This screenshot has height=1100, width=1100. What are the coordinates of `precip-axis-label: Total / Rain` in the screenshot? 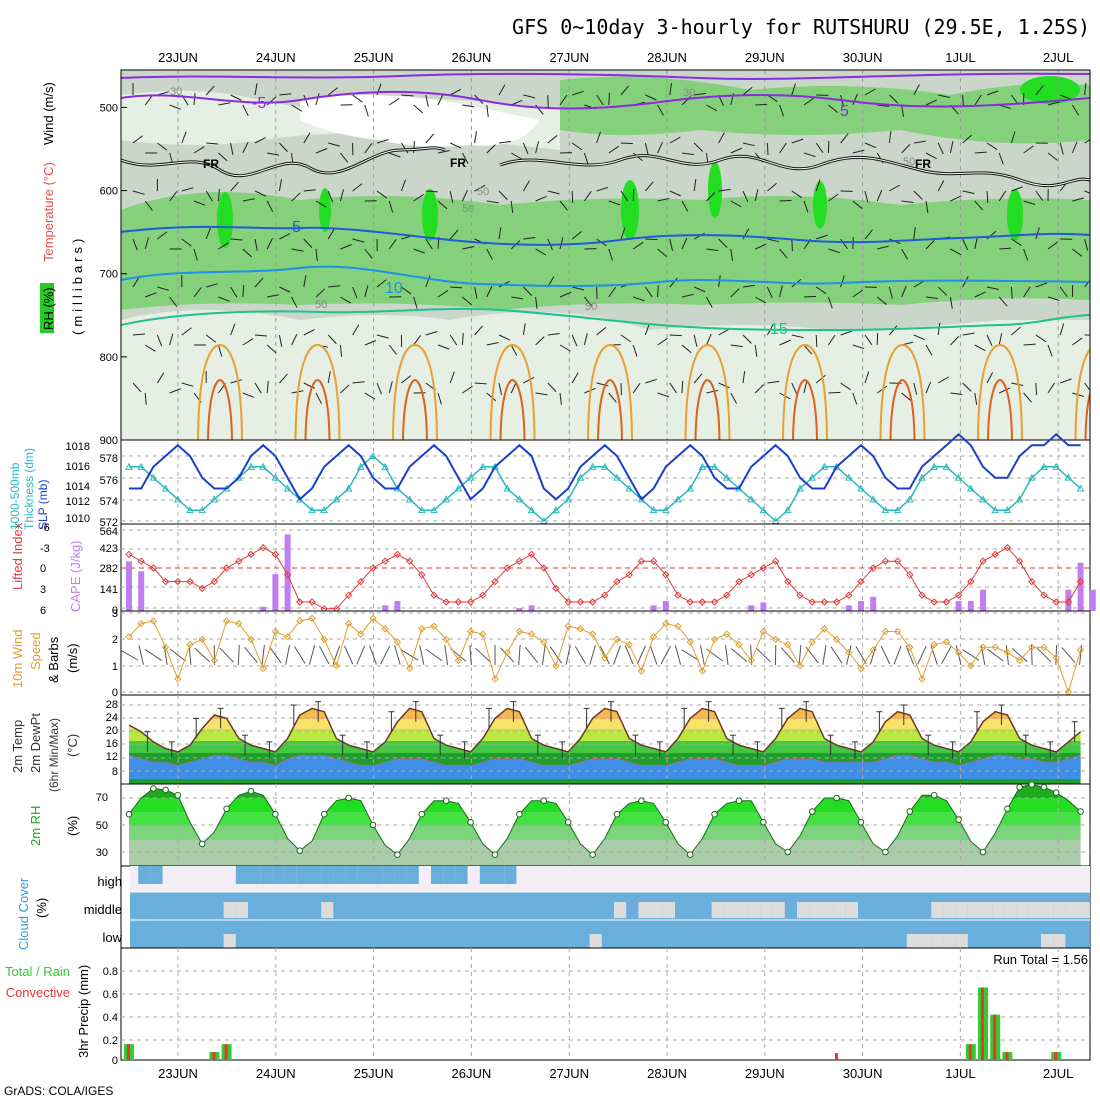 It's located at (37, 971).